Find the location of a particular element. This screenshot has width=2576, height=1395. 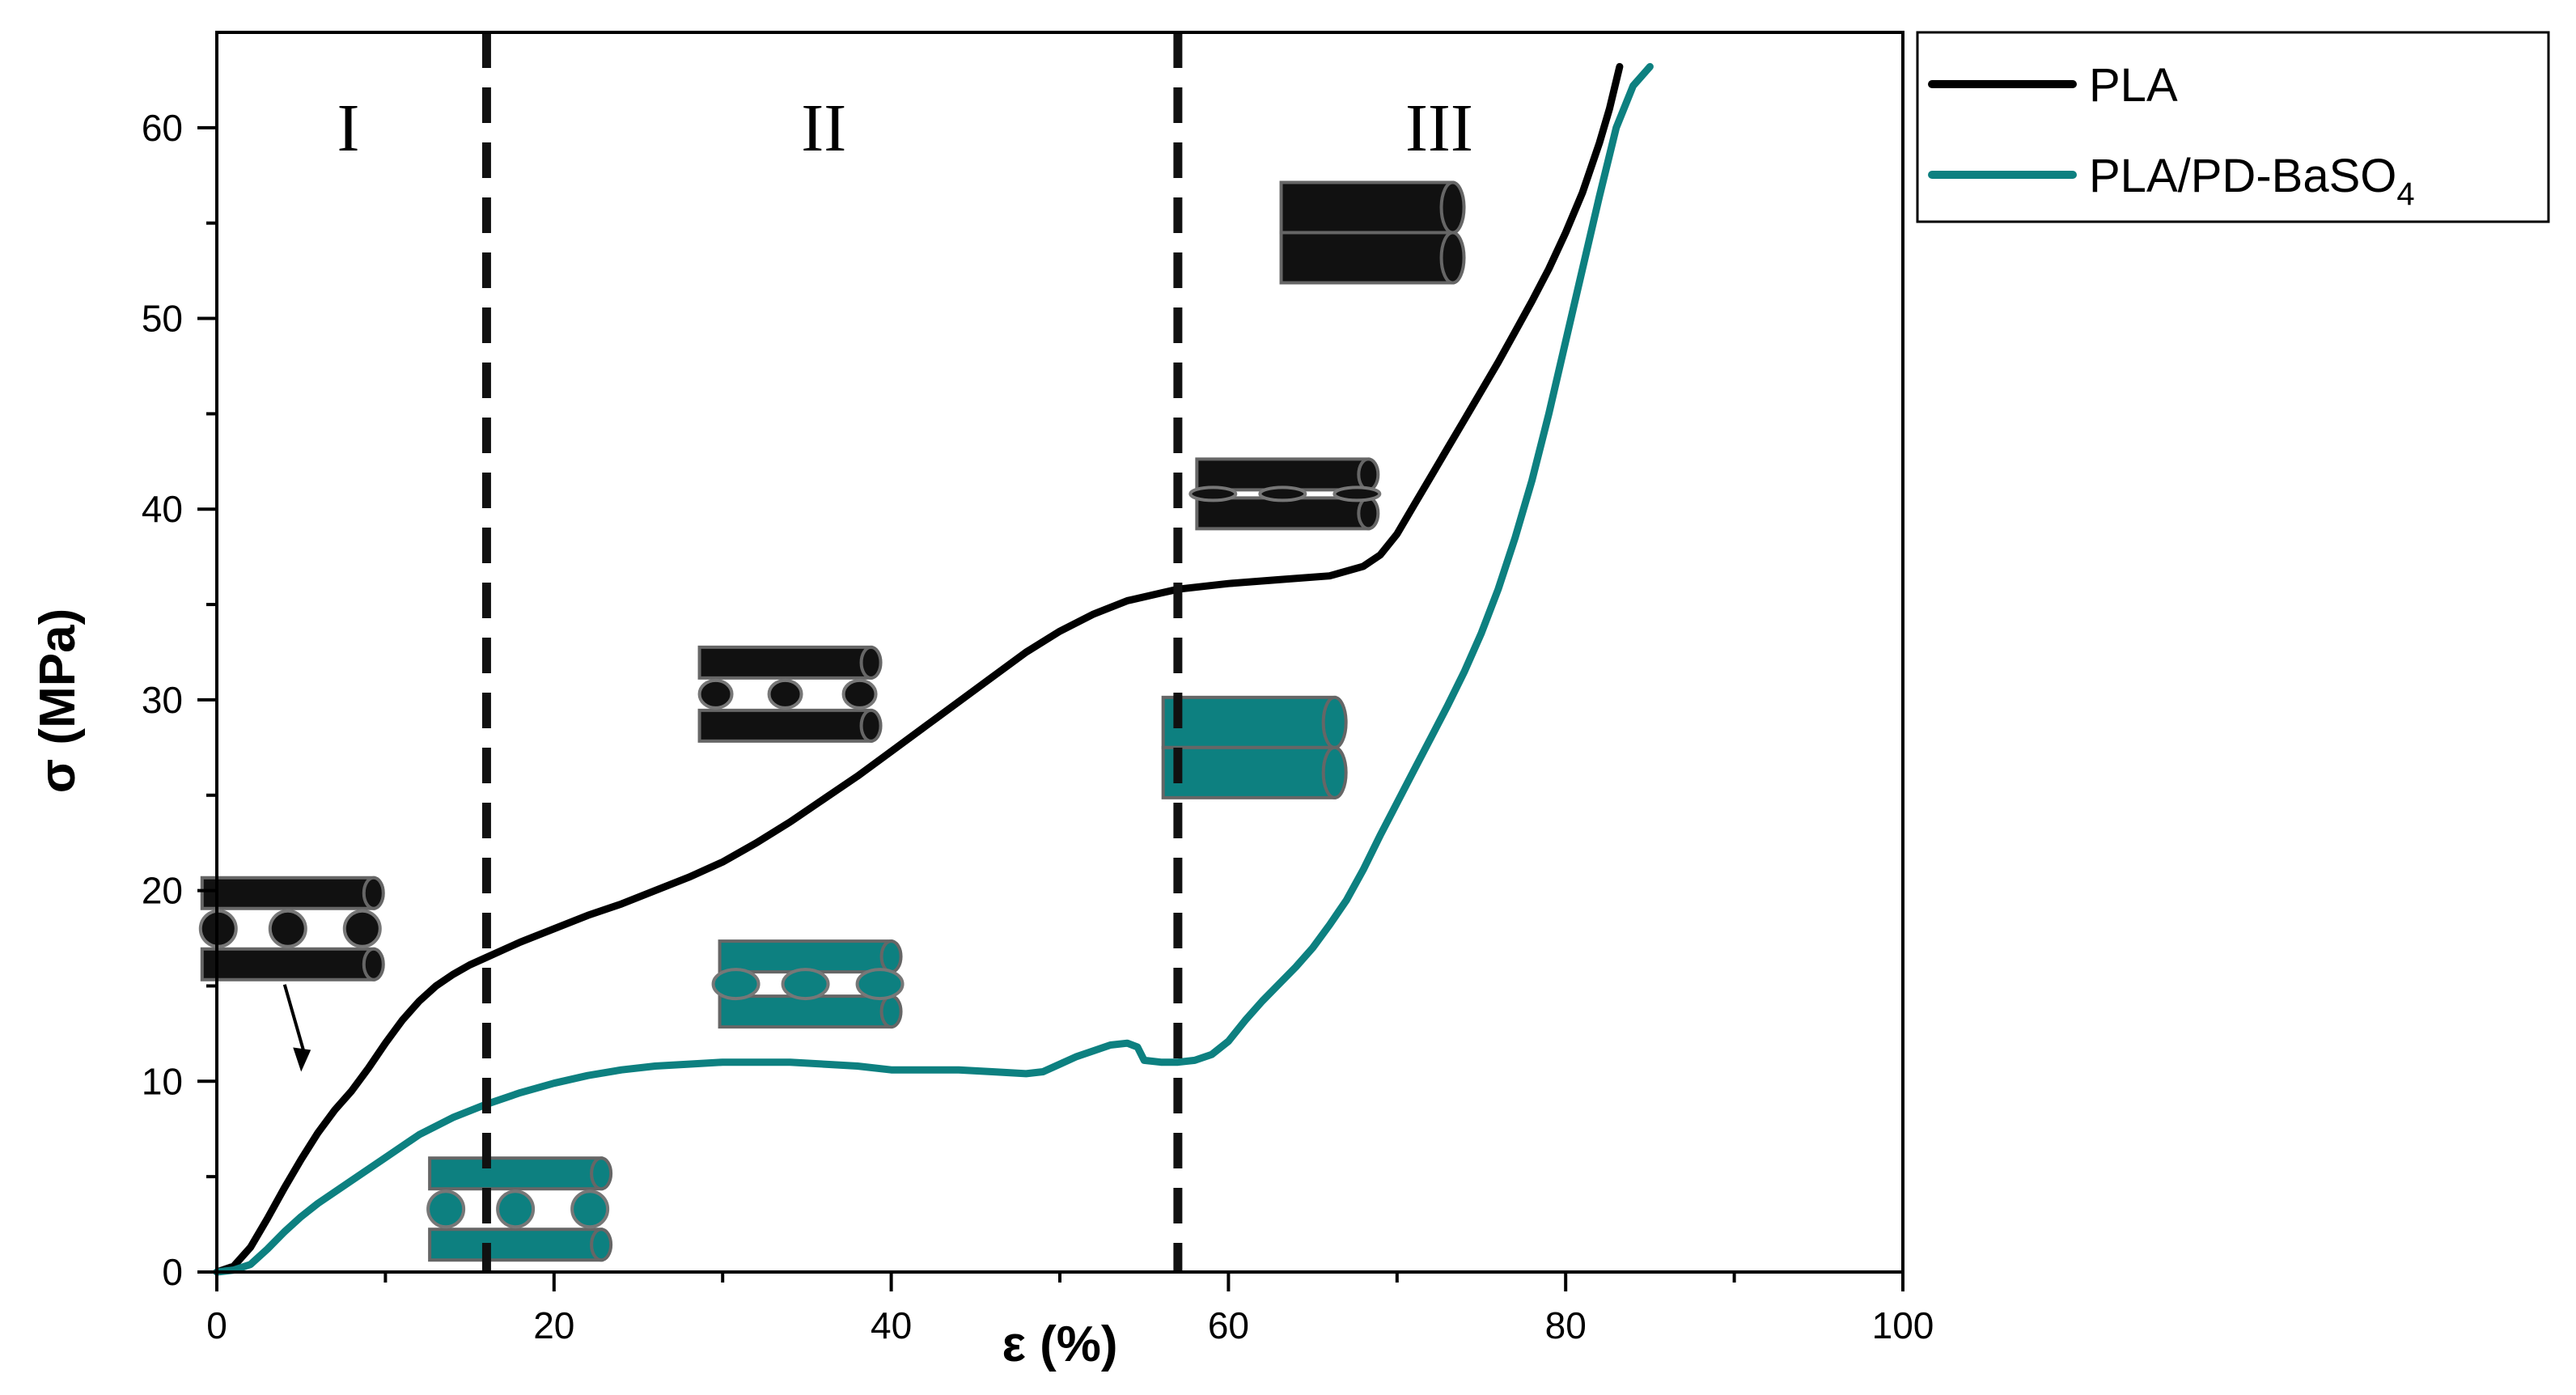

pointer-arrow-head is located at coordinates (302, 1059).